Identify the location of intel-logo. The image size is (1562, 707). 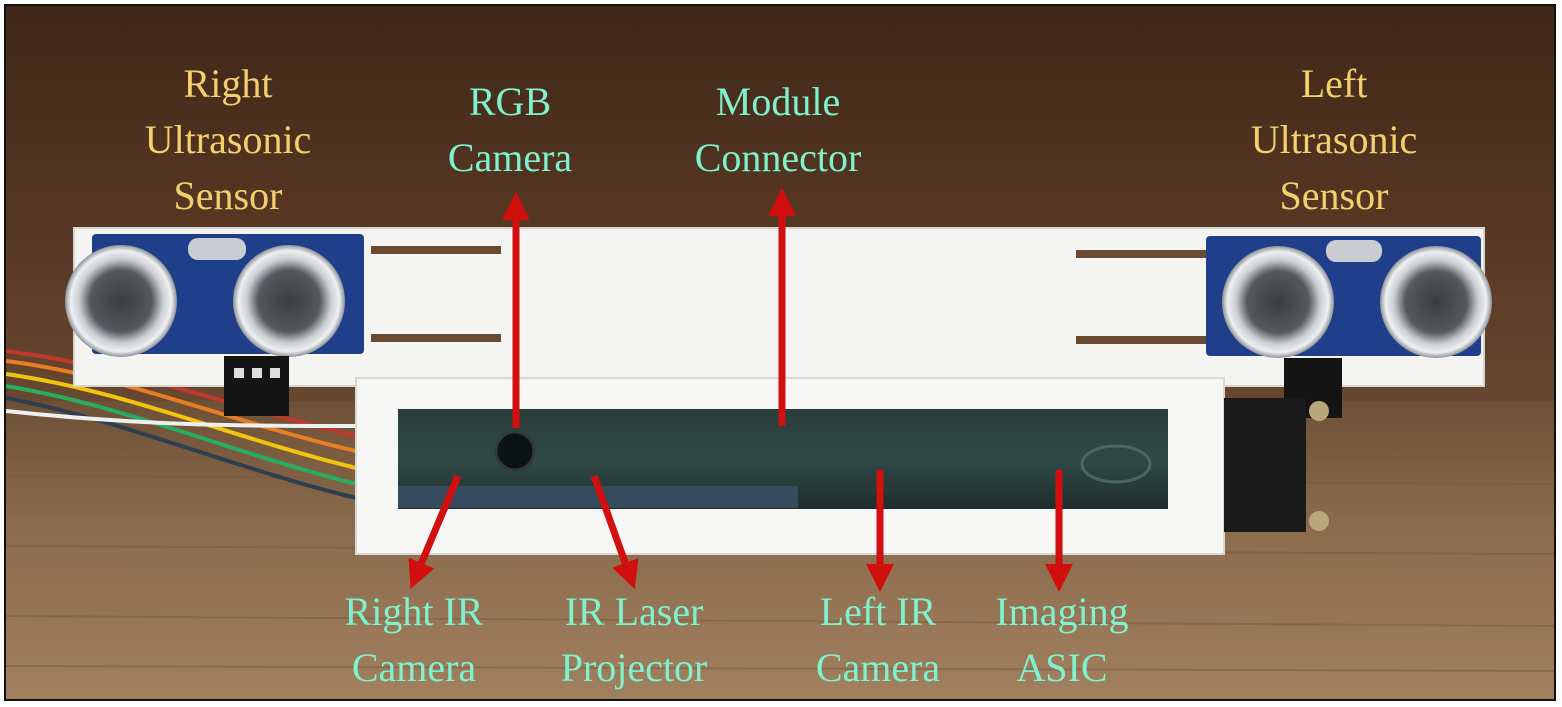
(1116, 464).